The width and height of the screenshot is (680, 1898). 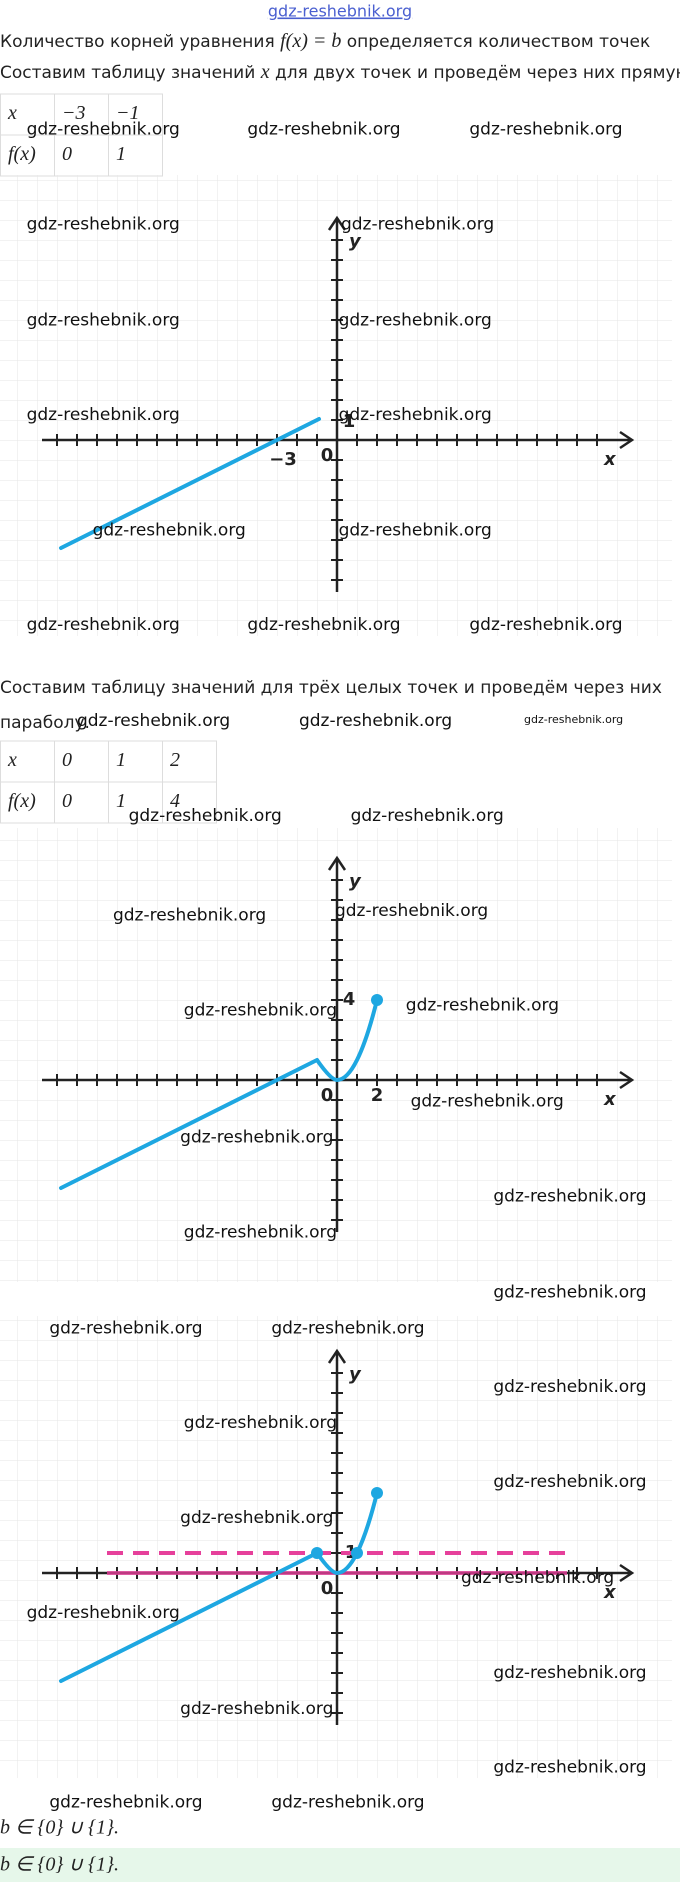 What do you see at coordinates (340, 1865) in the screenshot?
I see `answer-box` at bounding box center [340, 1865].